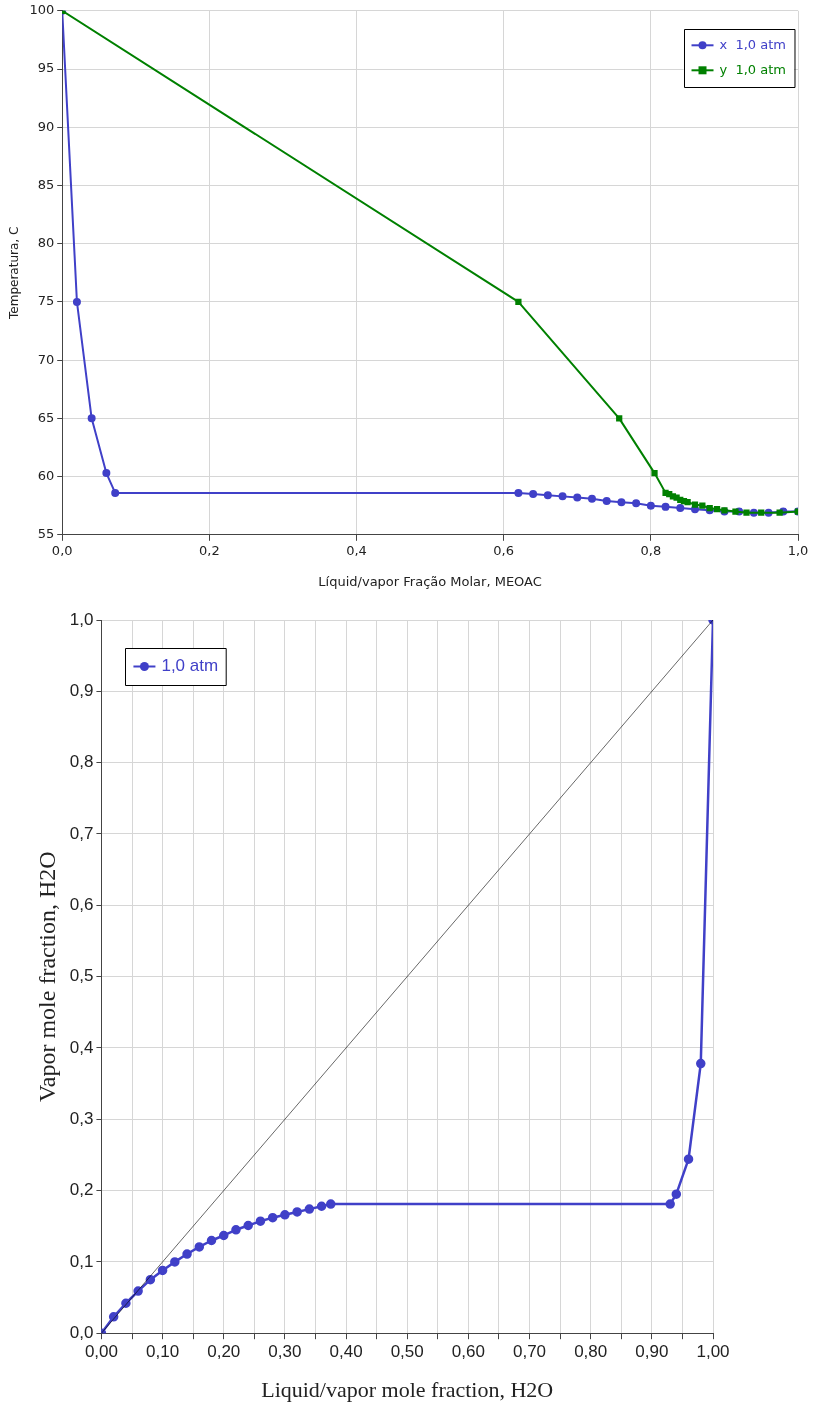 The image size is (813, 1428). Describe the element at coordinates (81, 1332) in the screenshot. I see `y-tick-label: 0,0` at that location.